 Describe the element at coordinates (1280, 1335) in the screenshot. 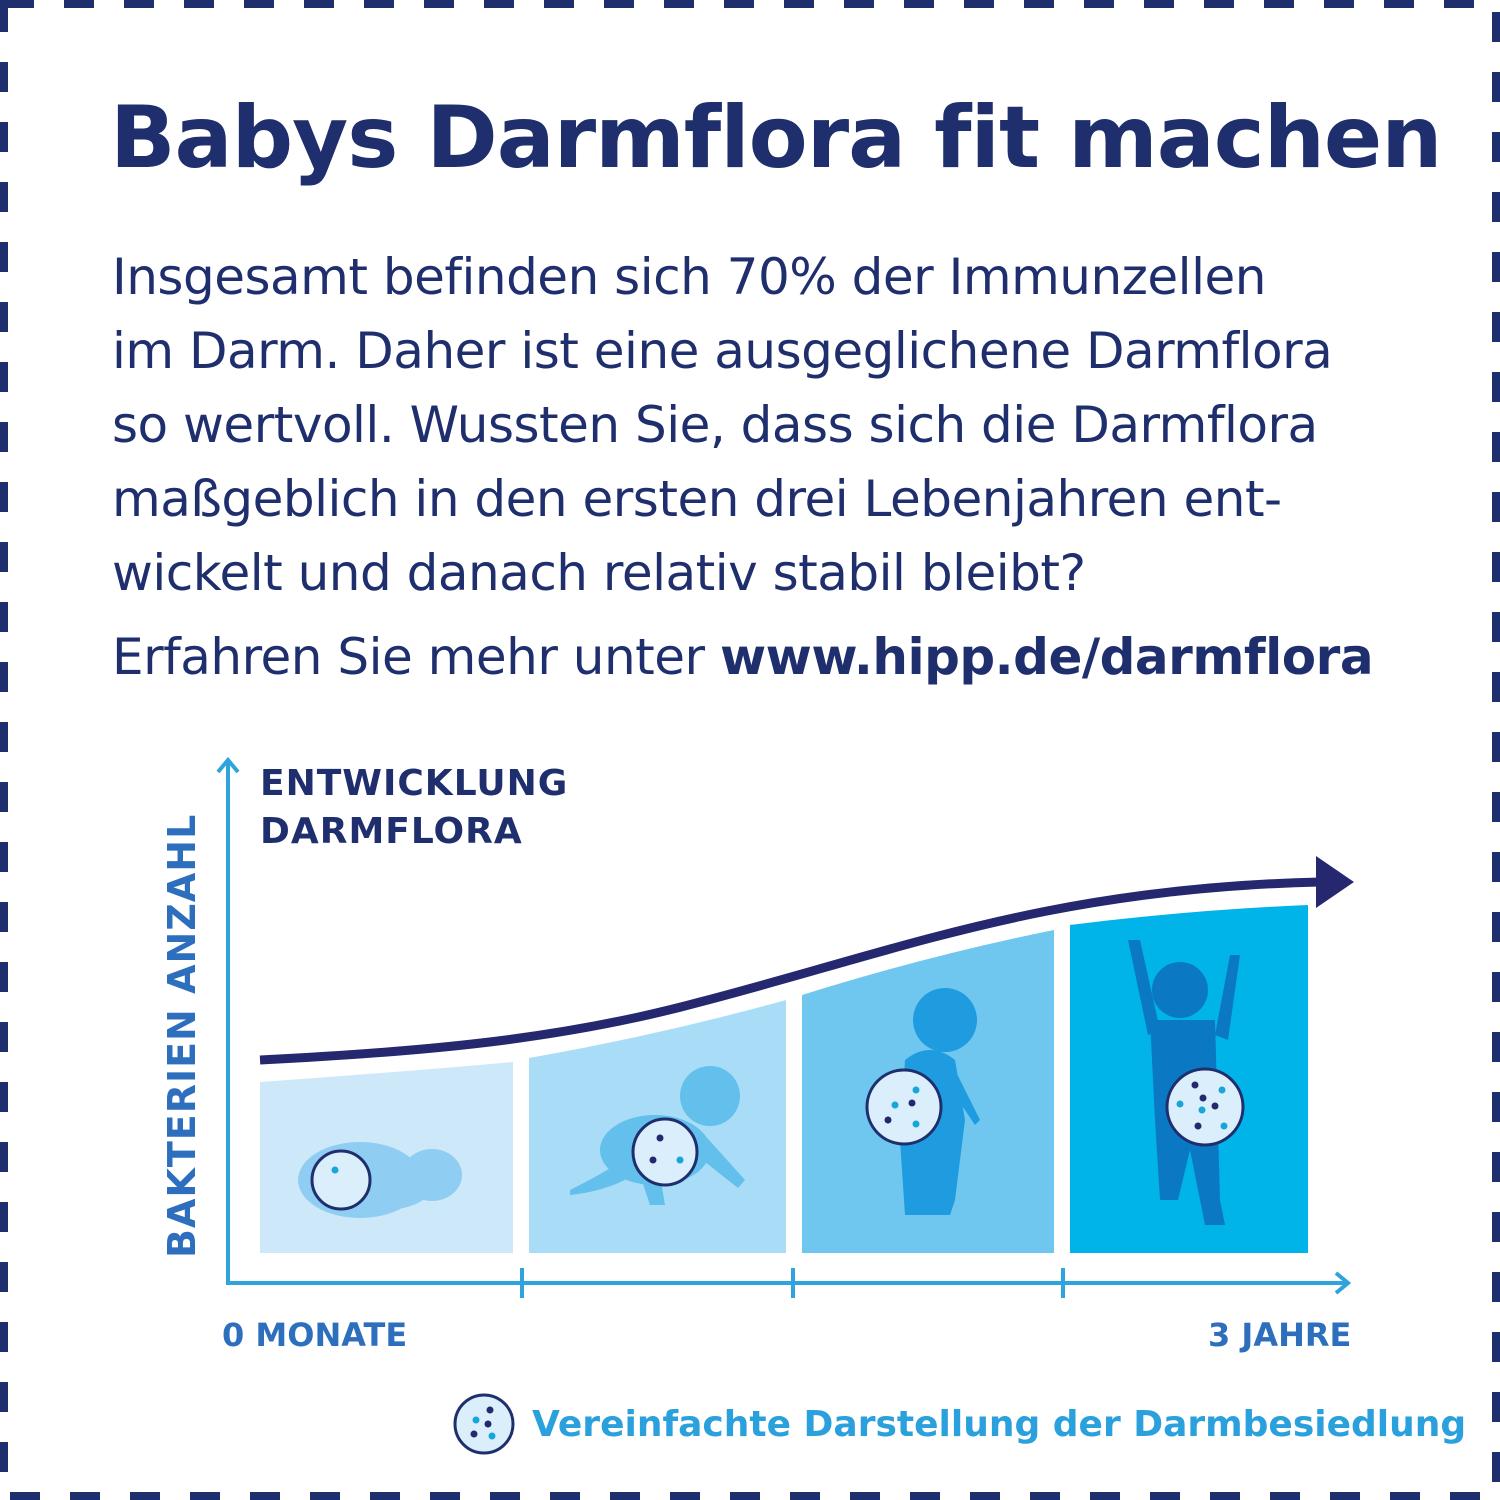

I see `x-axis-end-label: 3 JAHRE` at that location.